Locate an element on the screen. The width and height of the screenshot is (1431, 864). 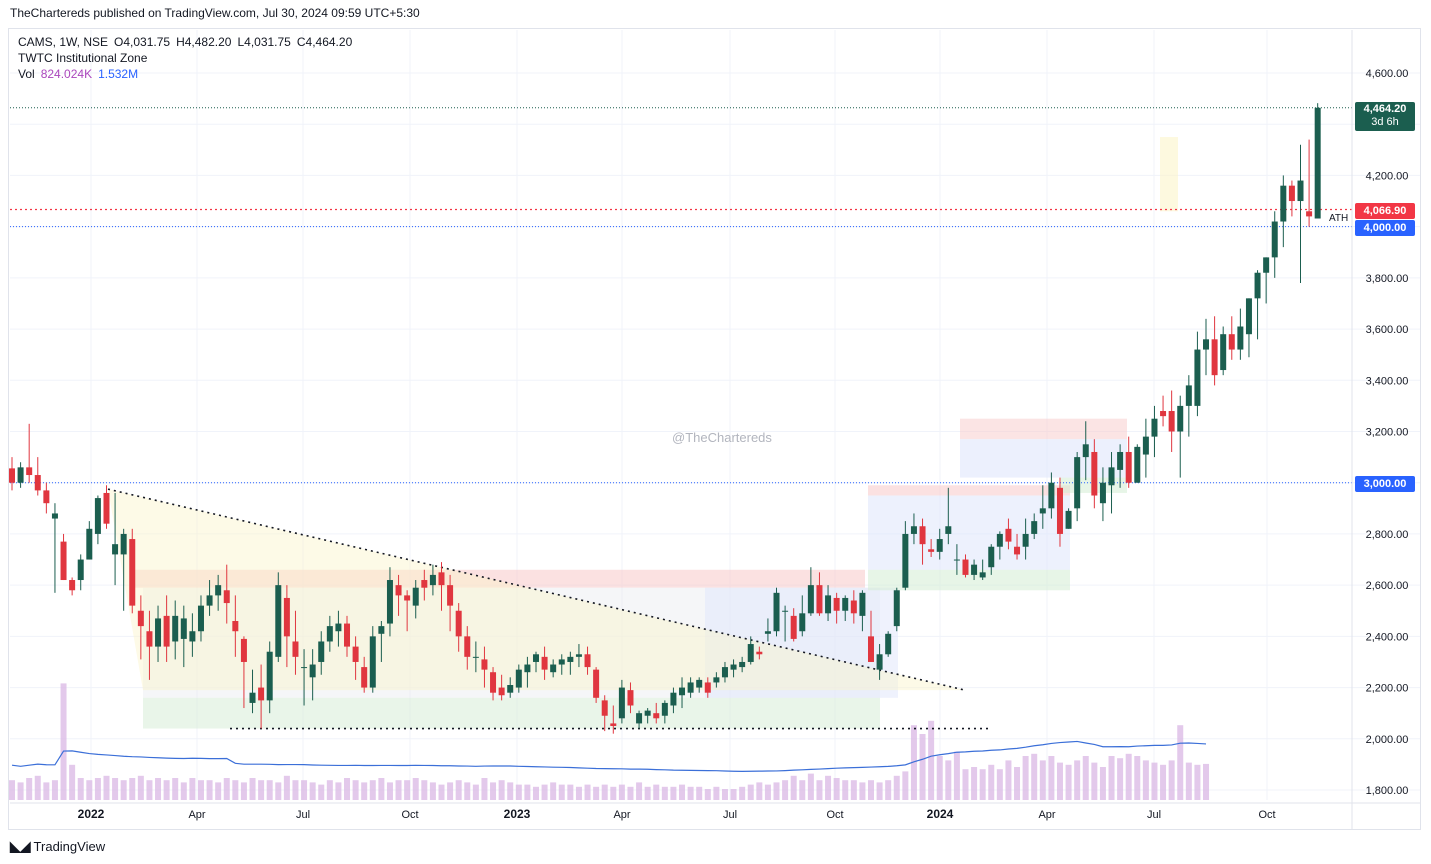
legend-volume-row: Vol 824.024K 1.532M is located at coordinates (188, 74).